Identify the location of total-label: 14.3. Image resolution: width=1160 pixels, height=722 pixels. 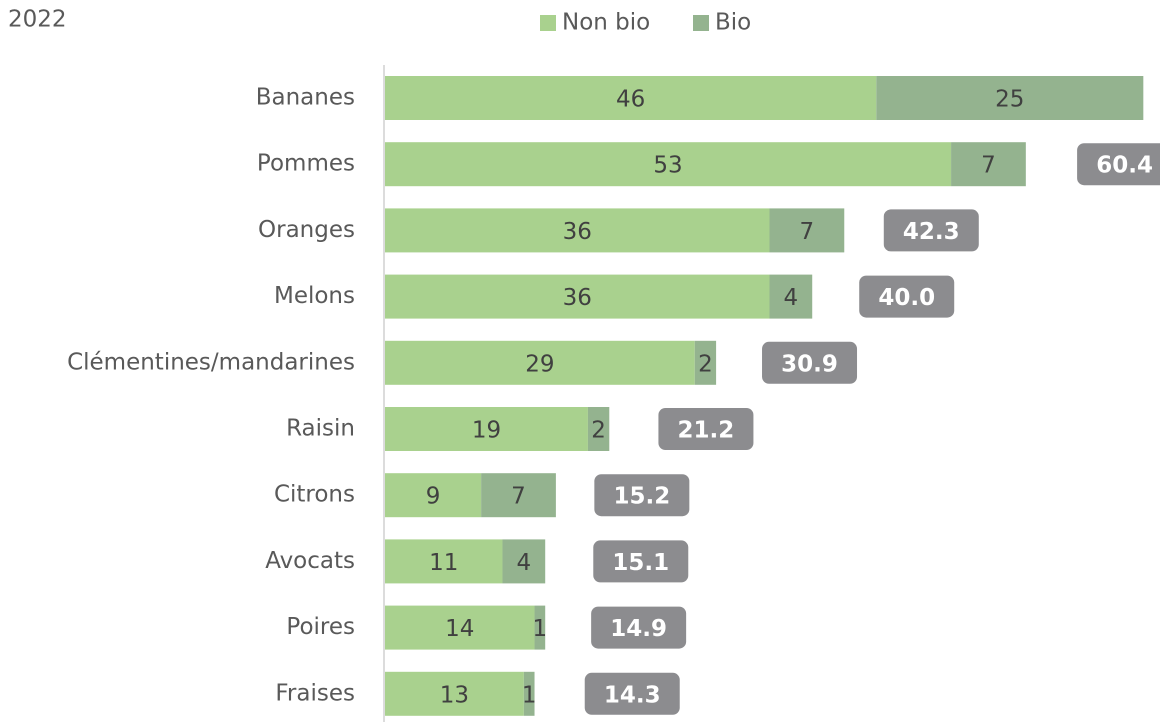
(632, 695).